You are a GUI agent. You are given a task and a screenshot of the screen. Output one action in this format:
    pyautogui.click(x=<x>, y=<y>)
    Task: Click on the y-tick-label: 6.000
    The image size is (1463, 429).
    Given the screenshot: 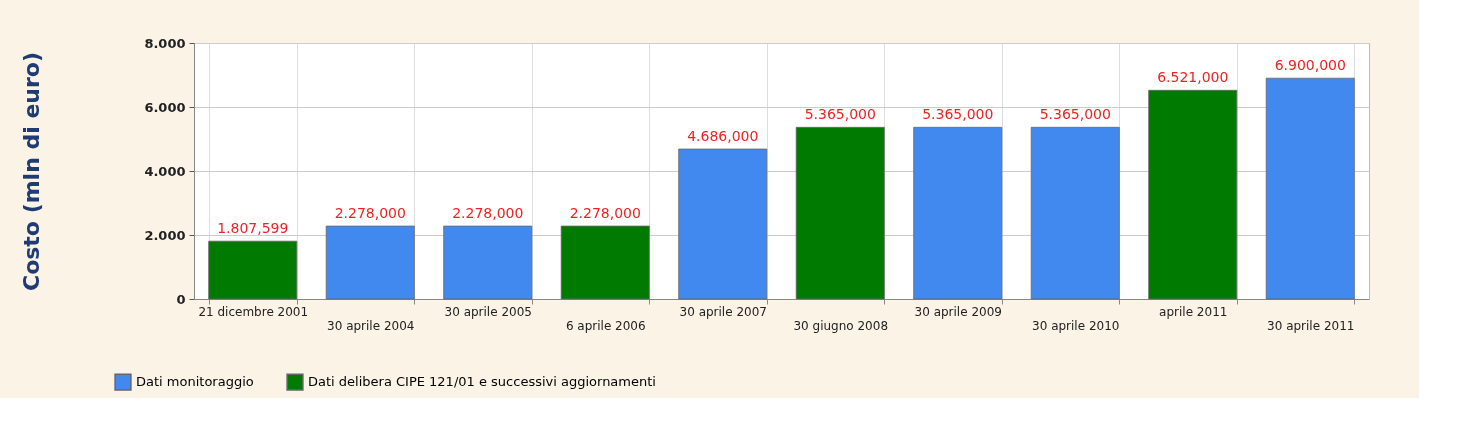 What is the action you would take?
    pyautogui.click(x=165, y=107)
    